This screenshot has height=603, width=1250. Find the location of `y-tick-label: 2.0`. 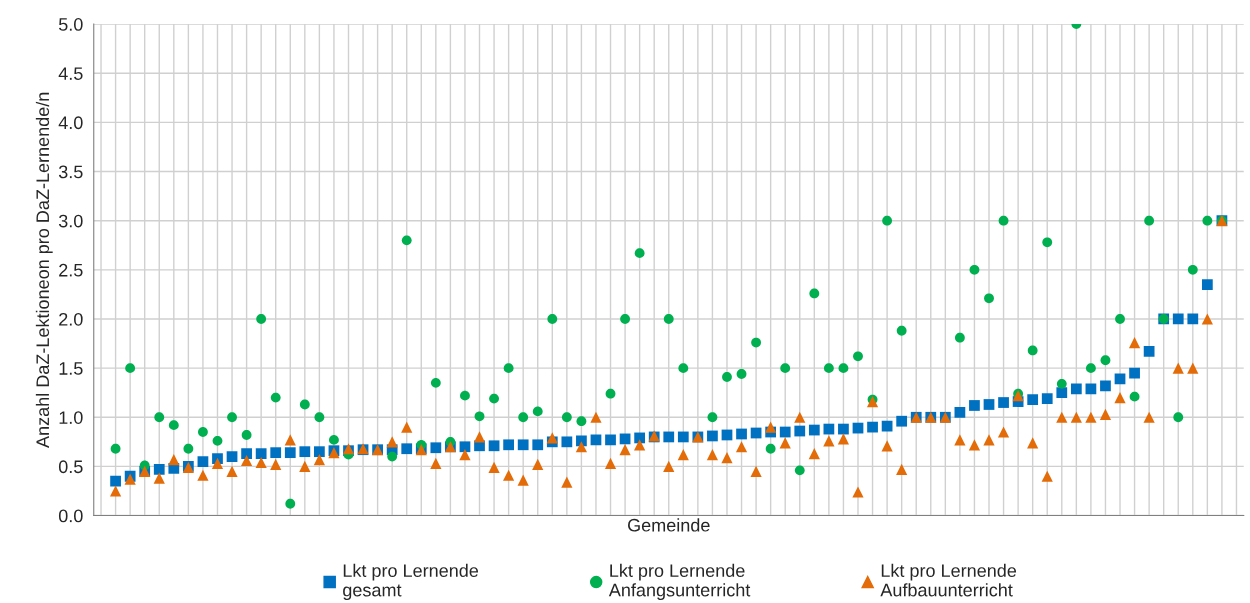

y-tick-label: 2.0 is located at coordinates (71, 319).